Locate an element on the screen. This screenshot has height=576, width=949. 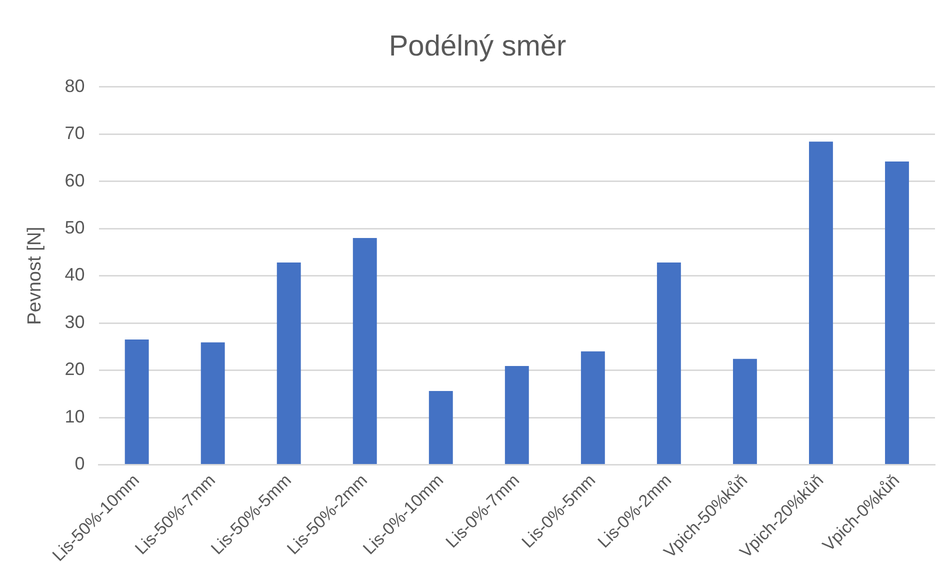
y-tick-label: 10 is located at coordinates (74, 416).